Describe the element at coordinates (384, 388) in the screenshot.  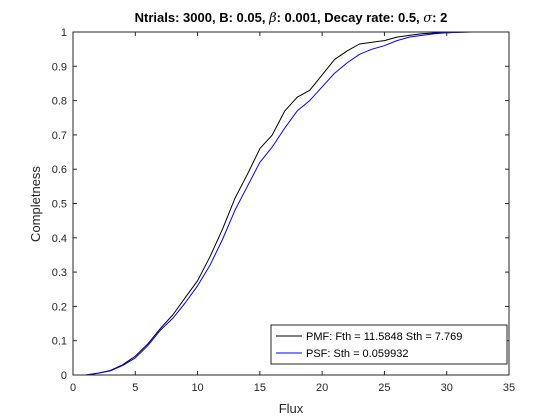
I see `x-tick-label: 25` at that location.